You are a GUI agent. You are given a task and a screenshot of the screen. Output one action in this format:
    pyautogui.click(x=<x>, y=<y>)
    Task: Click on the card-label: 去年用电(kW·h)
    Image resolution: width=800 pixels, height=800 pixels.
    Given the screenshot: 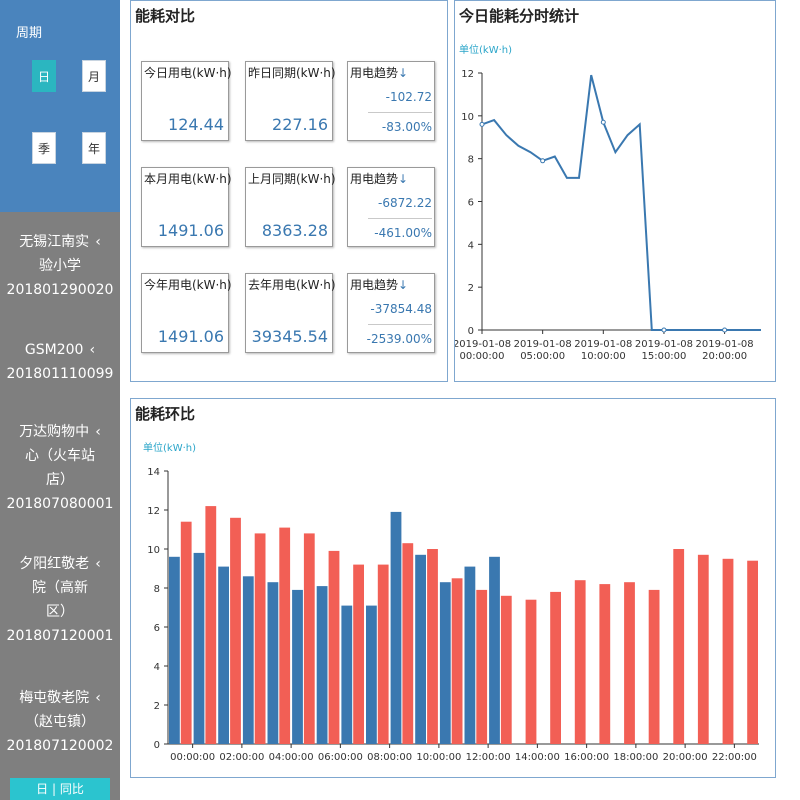 What is the action you would take?
    pyautogui.click(x=292, y=285)
    